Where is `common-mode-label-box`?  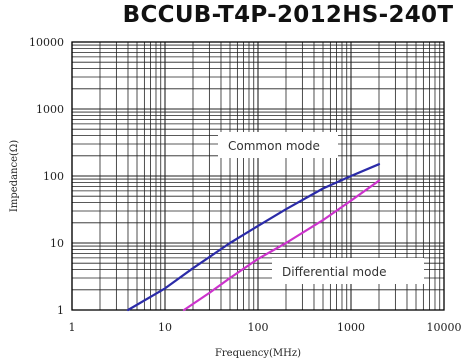 common-mode-label-box is located at coordinates (278, 145).